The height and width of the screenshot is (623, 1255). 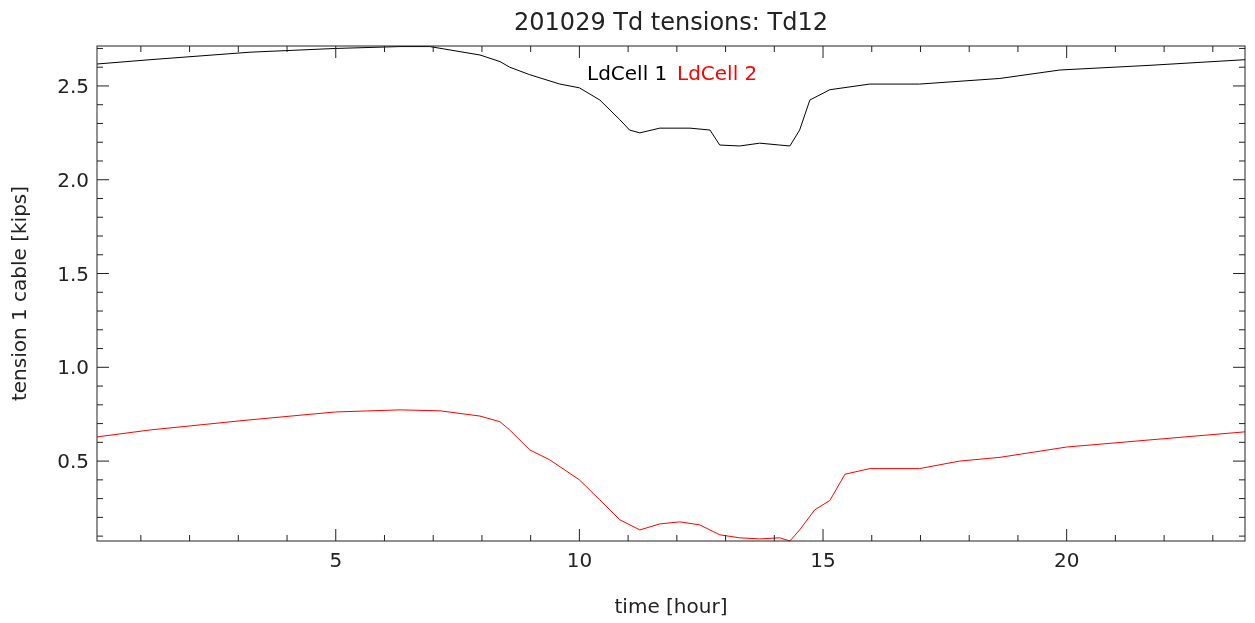 I want to click on y-tick-label: 0.5, so click(x=73, y=461).